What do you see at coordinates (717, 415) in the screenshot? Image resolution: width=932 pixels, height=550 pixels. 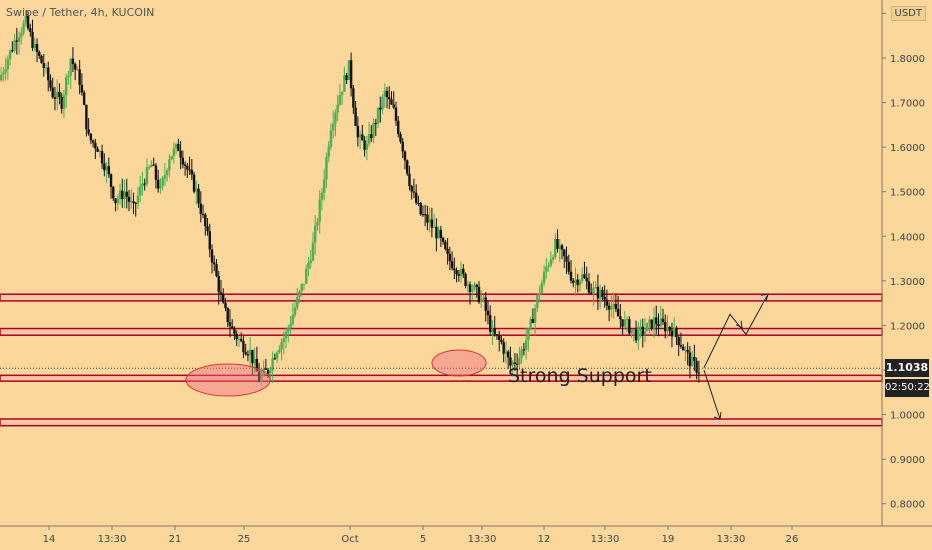 I see `projection-down-arrowhead` at bounding box center [717, 415].